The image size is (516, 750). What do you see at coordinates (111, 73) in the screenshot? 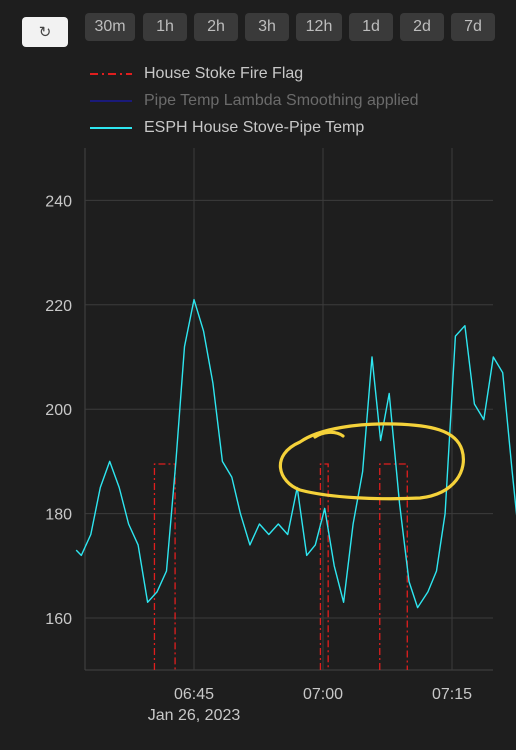
I see `dashdot-line-icon` at bounding box center [111, 73].